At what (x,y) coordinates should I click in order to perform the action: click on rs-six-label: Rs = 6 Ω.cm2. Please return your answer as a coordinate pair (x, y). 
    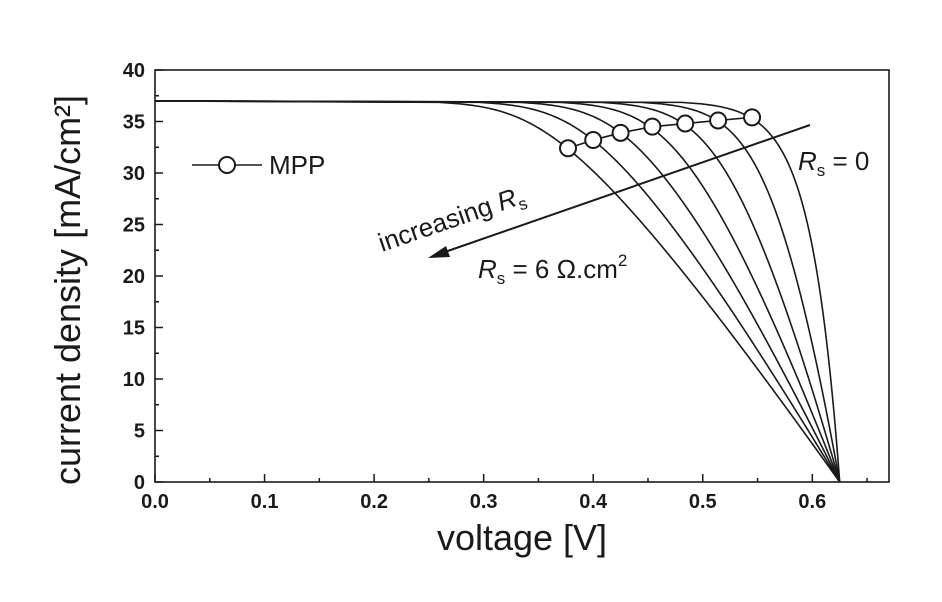
    Looking at the image, I should click on (552, 269).